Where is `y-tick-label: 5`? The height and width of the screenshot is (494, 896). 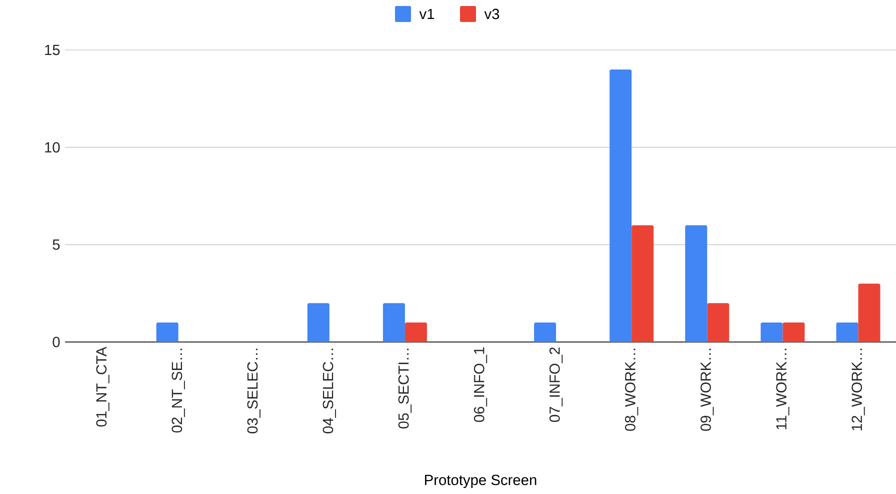 y-tick-label: 5 is located at coordinates (56, 245).